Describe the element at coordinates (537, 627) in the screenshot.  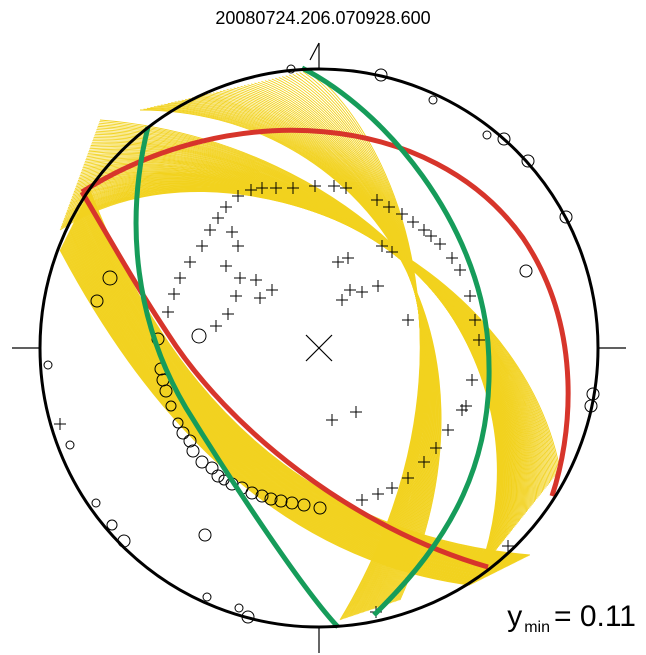
I see `ymin-subscript: min` at that location.